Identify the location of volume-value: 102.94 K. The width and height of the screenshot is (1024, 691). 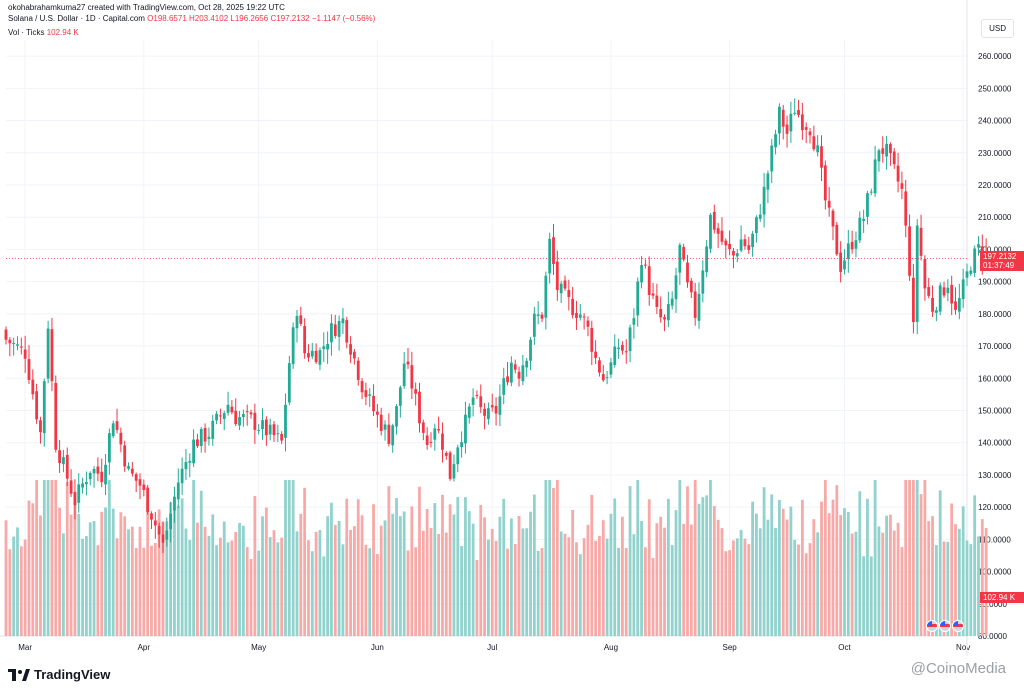
(62, 32).